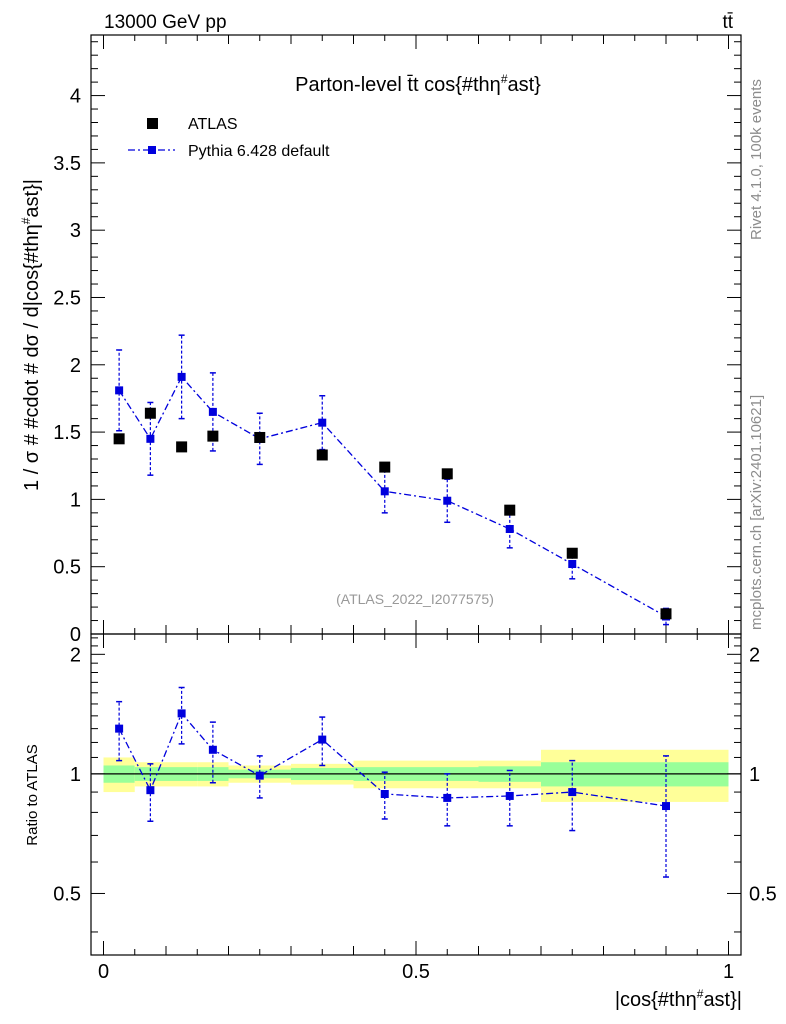 Image resolution: width=786 pixels, height=1024 pixels. What do you see at coordinates (416, 775) in the screenshot?
I see `ratio-uncertainty-band` at bounding box center [416, 775].